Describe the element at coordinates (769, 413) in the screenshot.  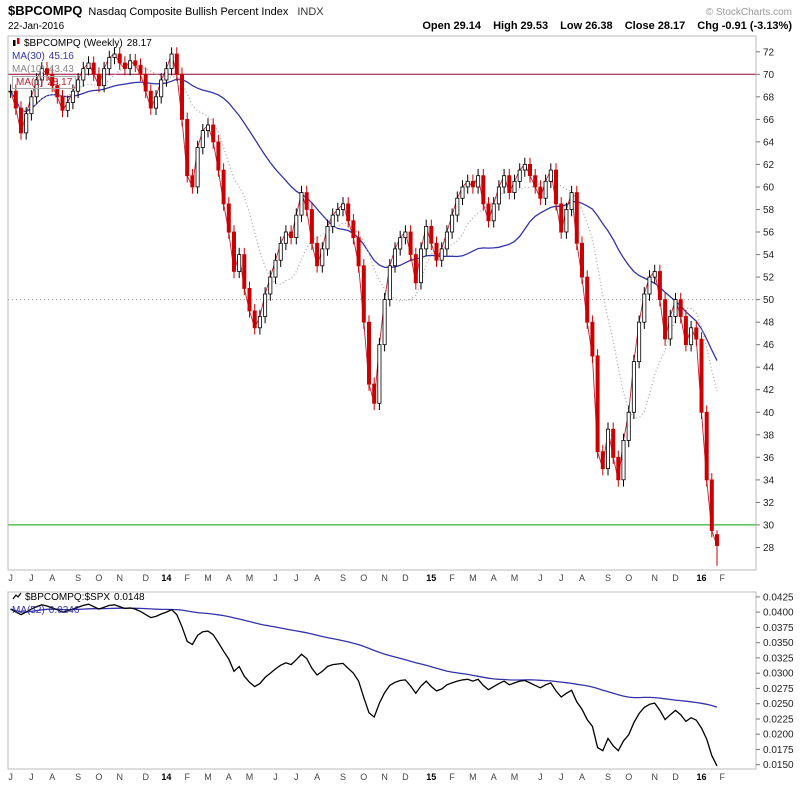
I see `y-axis-label: 40` at that location.